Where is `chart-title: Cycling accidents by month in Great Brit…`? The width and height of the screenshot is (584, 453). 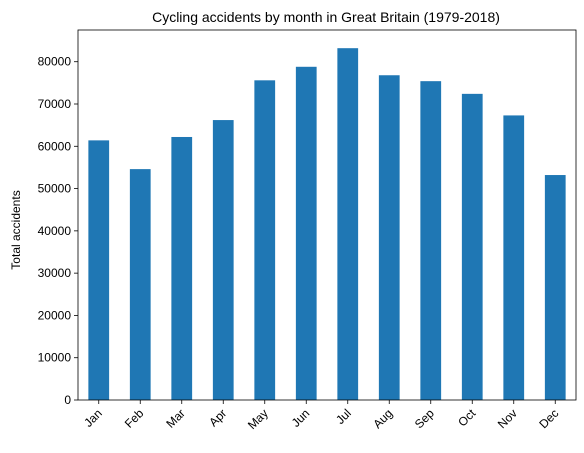 chart-title: Cycling accidents by month in Great Brit… is located at coordinates (326, 17).